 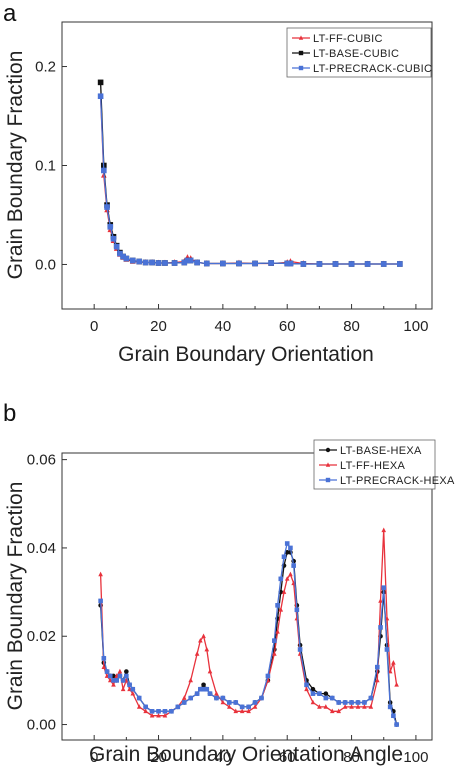 What do you see at coordinates (381, 451) in the screenshot?
I see `legend-label: LT-BASE-HEXA` at bounding box center [381, 451].